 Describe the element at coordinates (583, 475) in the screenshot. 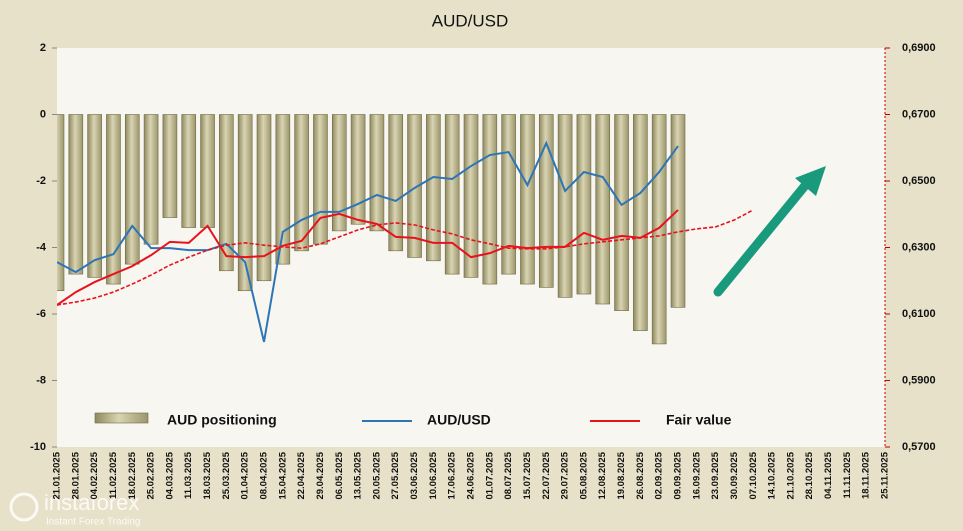

I see `x-tick-label: 05.08.2025` at that location.